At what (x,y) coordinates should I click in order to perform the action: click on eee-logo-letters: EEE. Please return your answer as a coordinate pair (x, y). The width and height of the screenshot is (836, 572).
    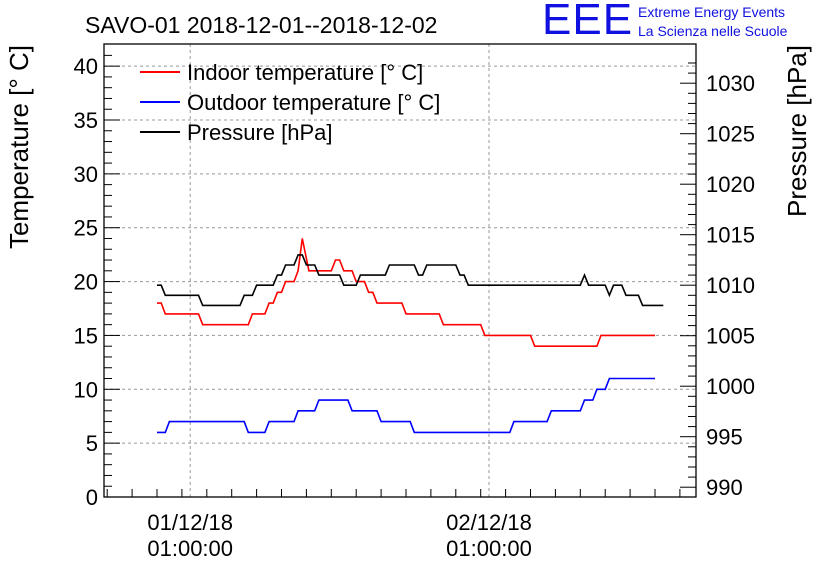
    Looking at the image, I should click on (588, 22).